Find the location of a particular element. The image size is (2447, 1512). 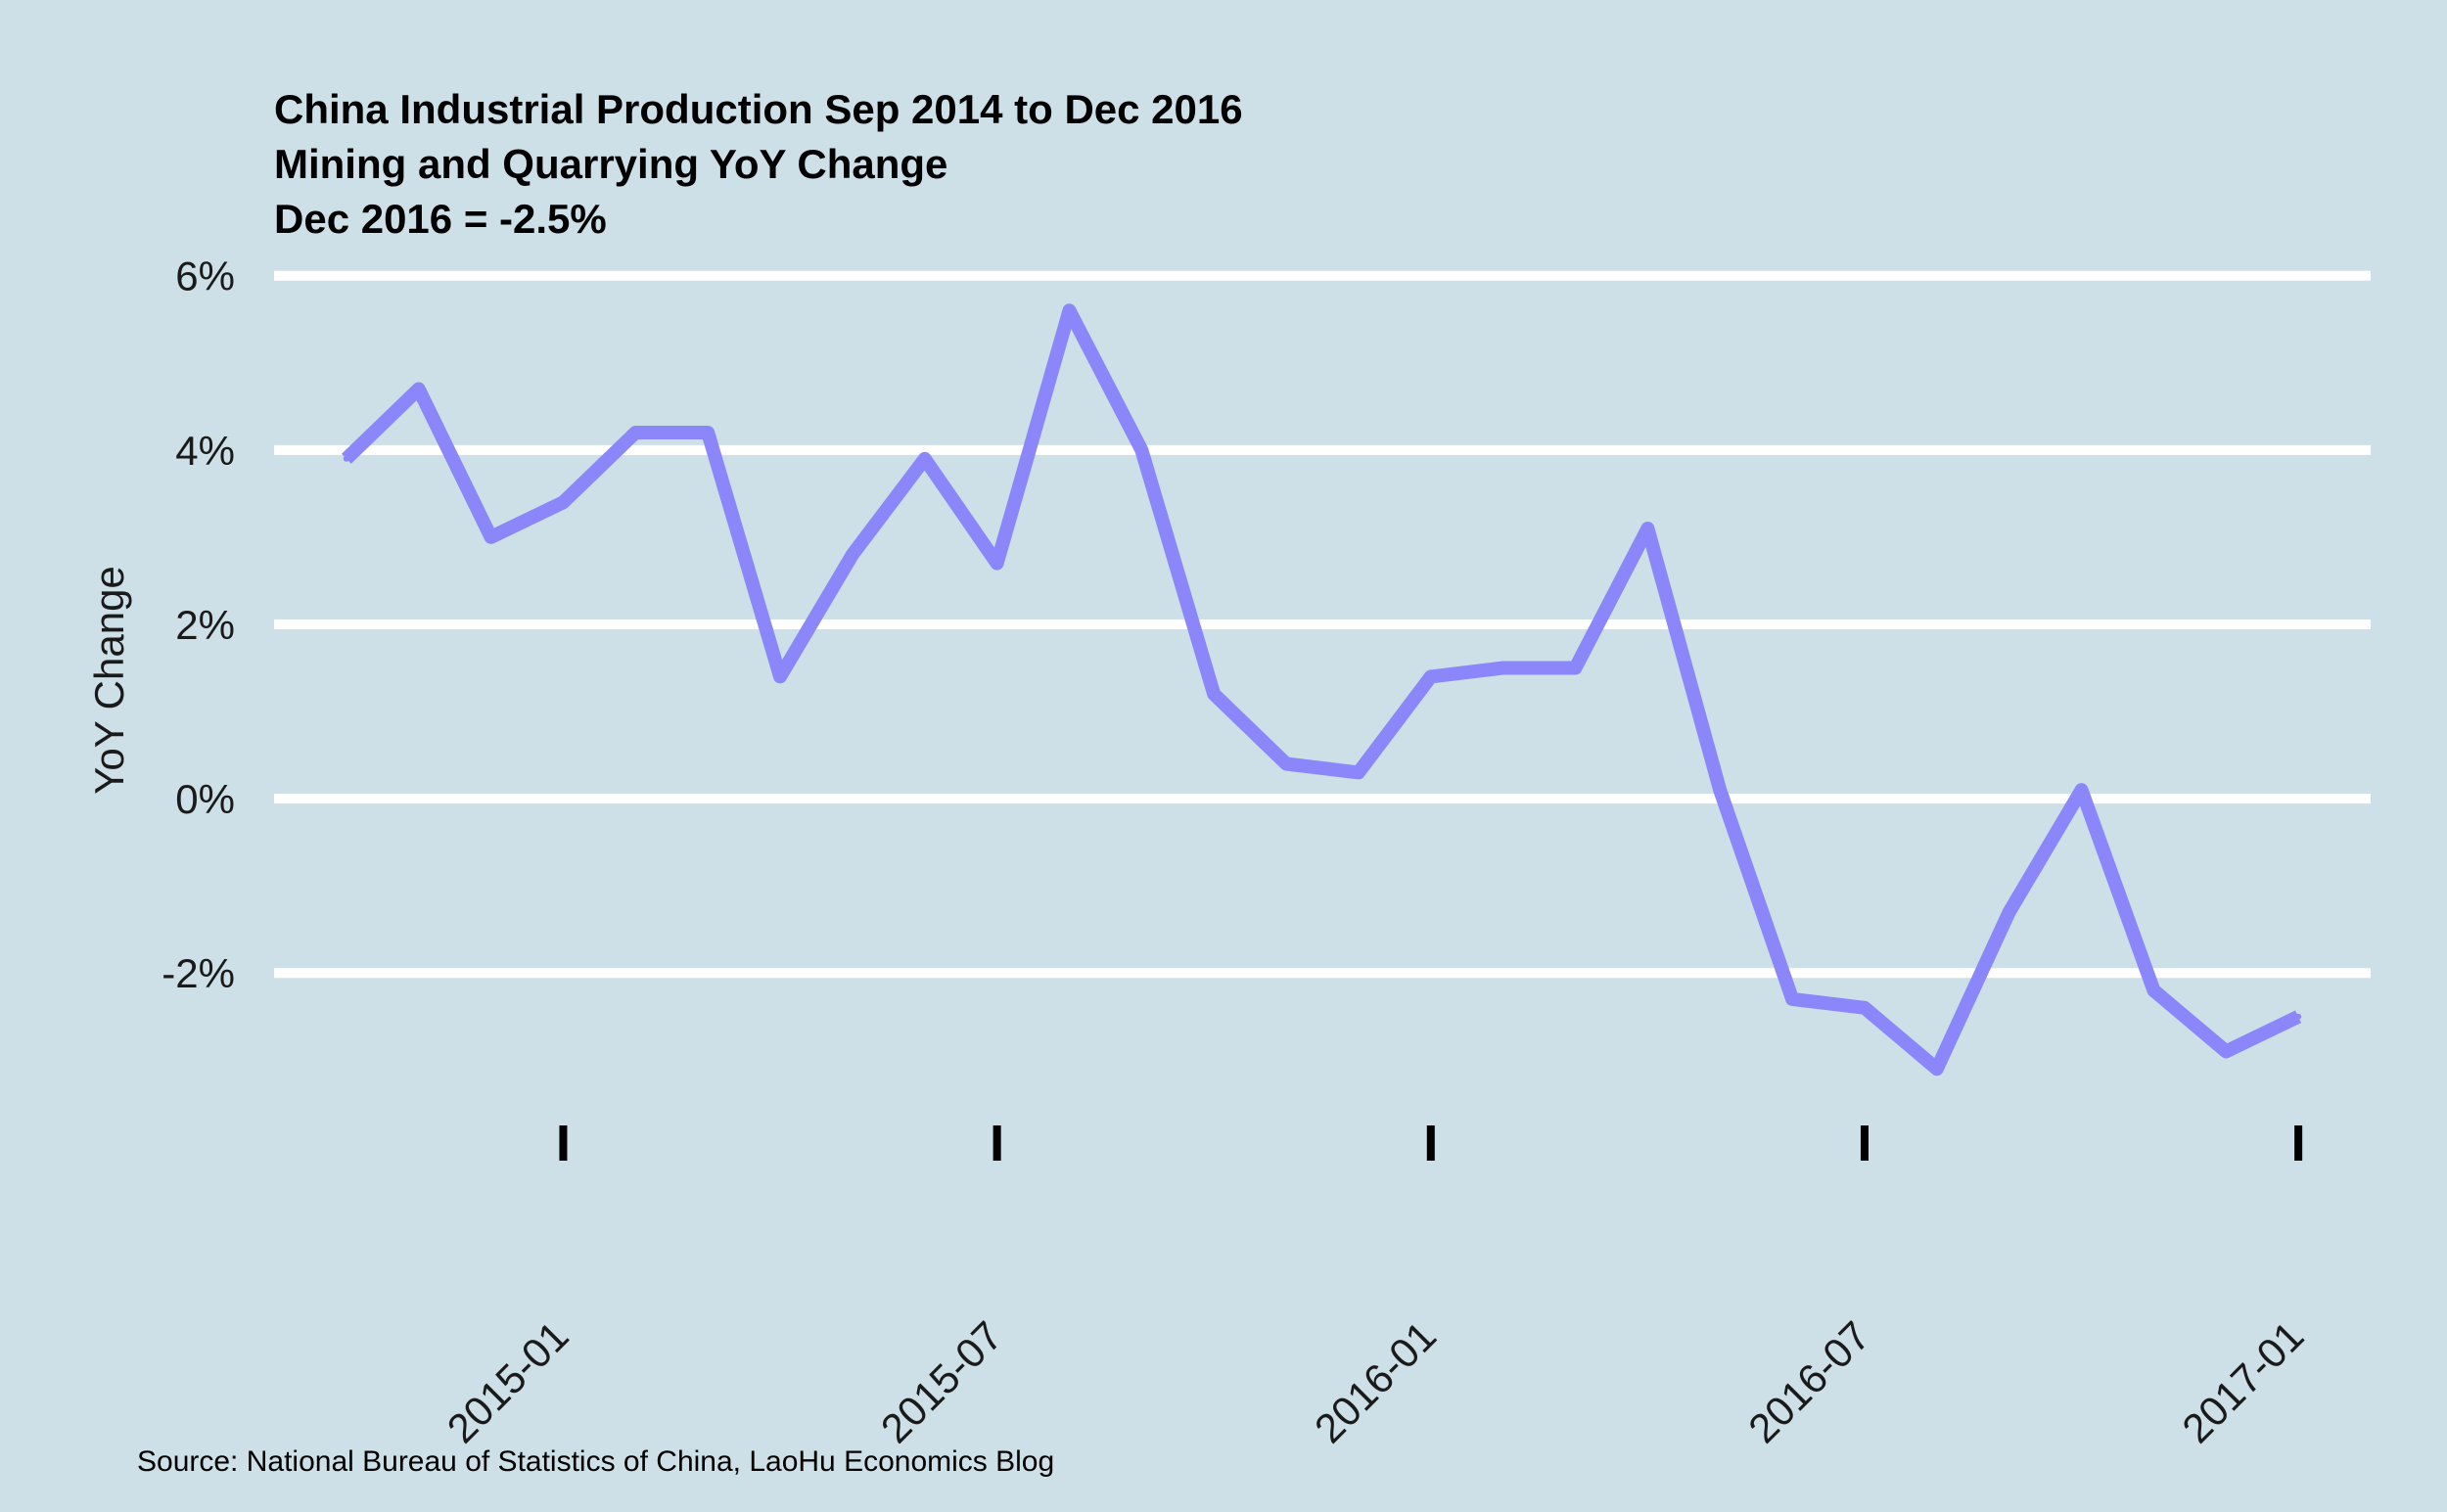

y-tick-label: 0% is located at coordinates (205, 799).